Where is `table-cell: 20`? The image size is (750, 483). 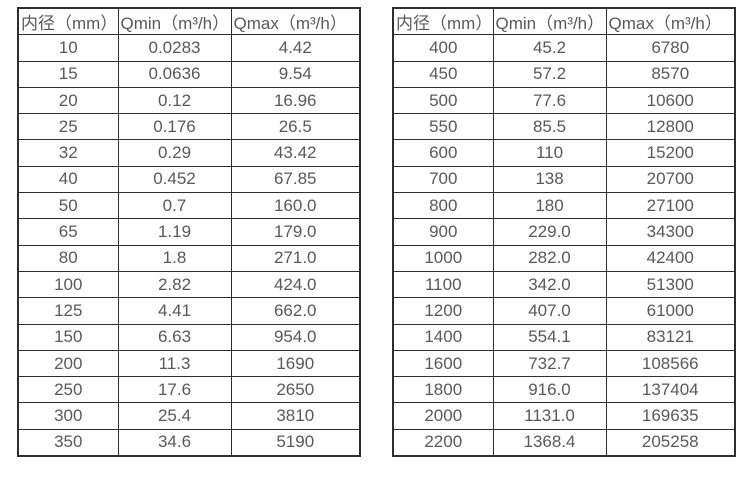 table-cell: 20 is located at coordinates (68, 100).